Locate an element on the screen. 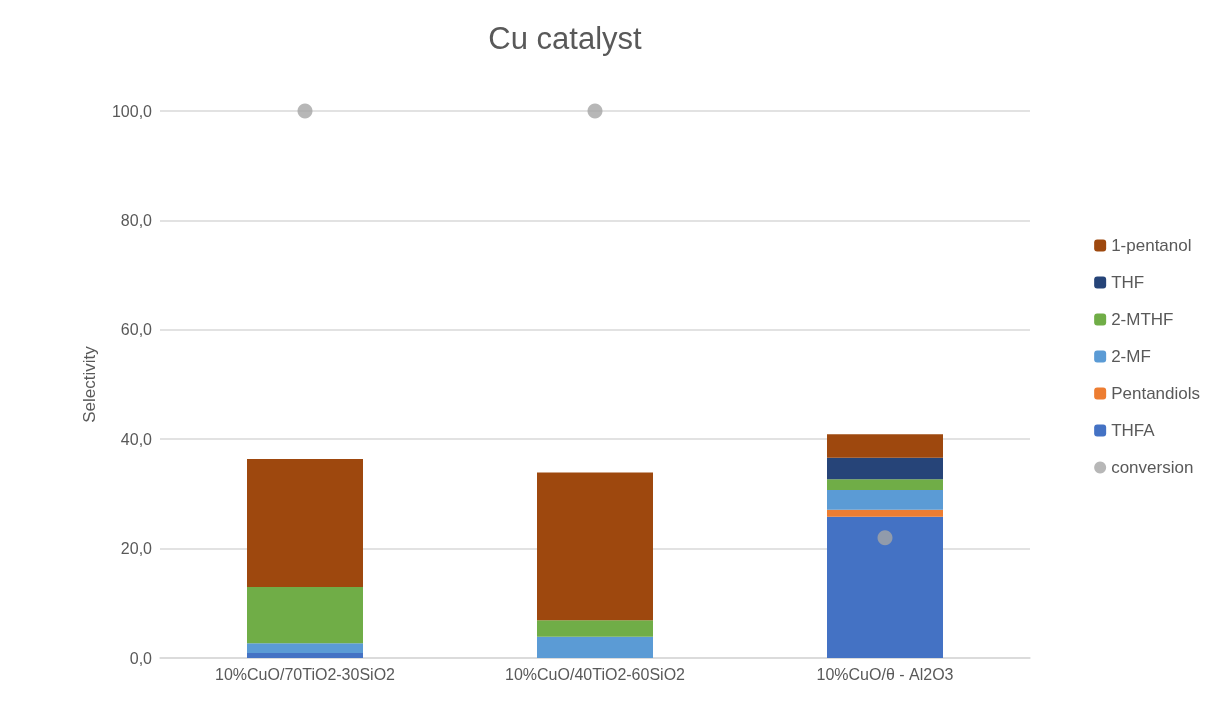 This screenshot has width=1225, height=713. y-tick-label: 100,0 is located at coordinates (132, 111).